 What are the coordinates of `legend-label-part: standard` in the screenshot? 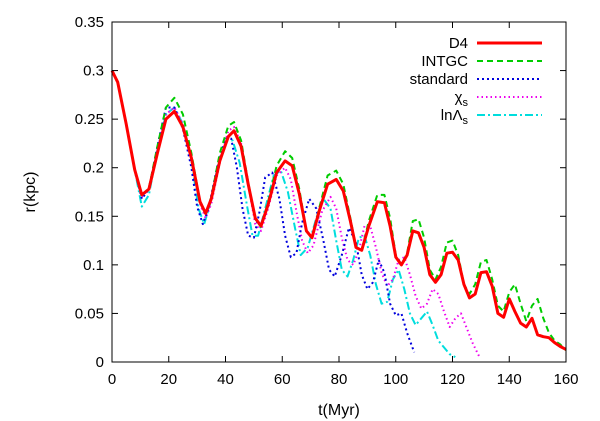 It's located at (439, 79).